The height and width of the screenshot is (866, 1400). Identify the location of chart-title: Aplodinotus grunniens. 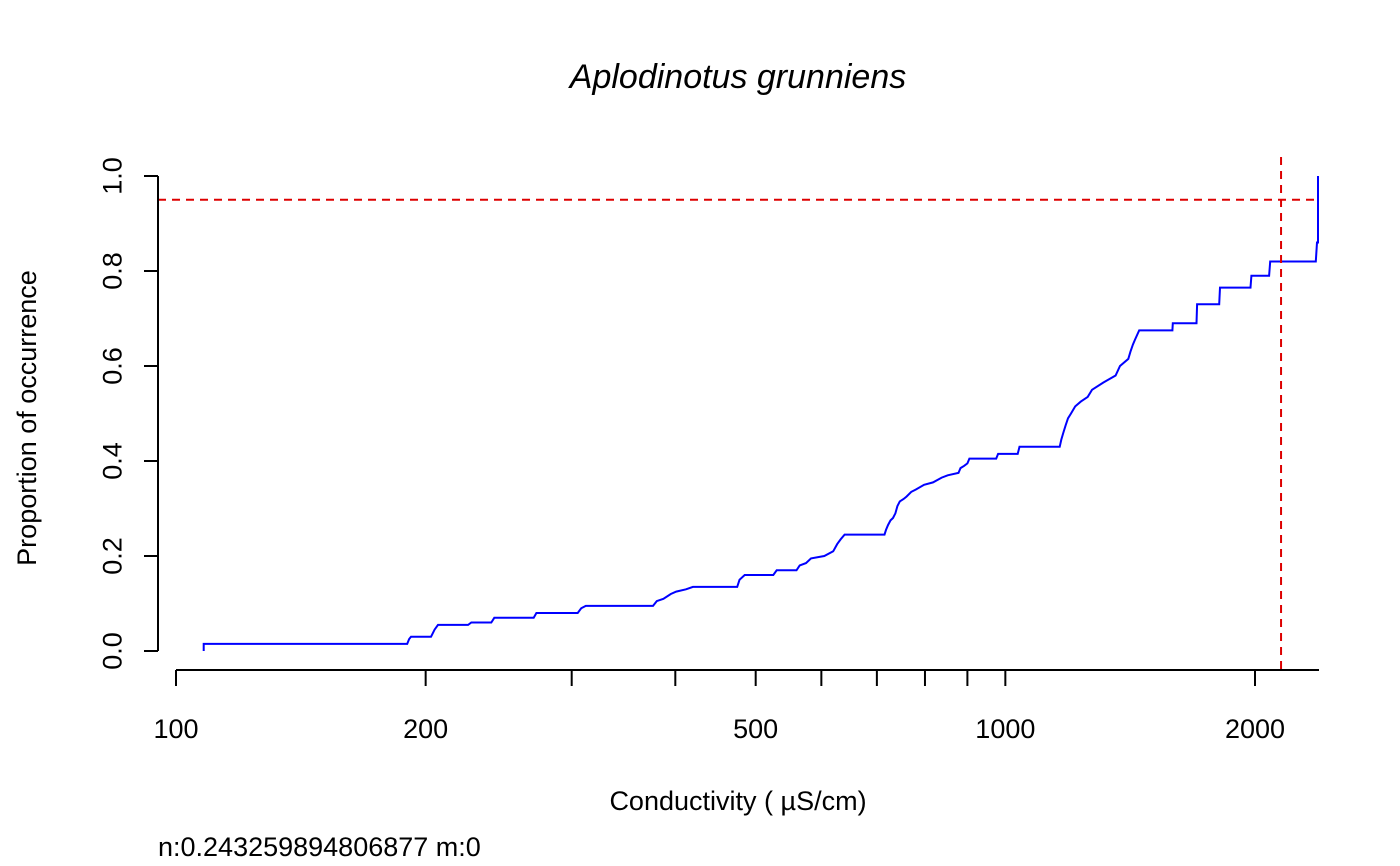
(737, 77).